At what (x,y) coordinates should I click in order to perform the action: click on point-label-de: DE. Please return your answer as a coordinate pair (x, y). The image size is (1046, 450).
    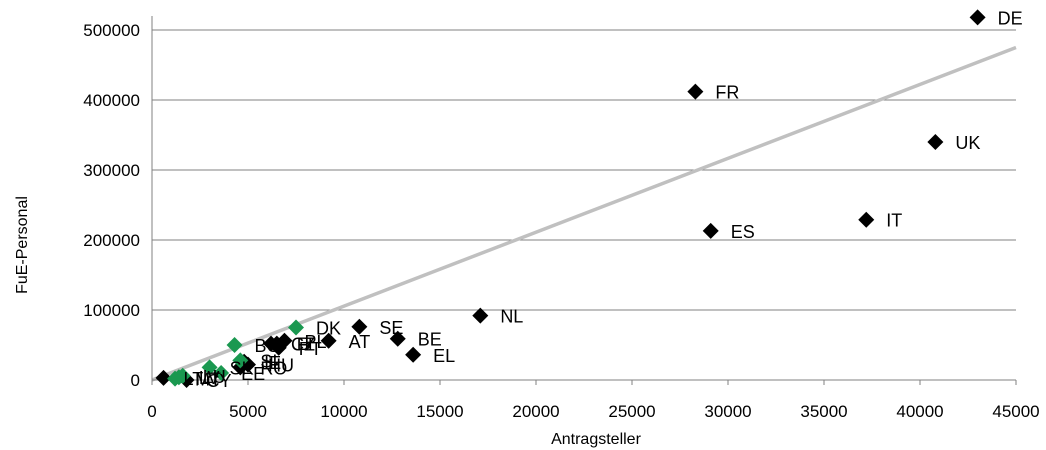
    Looking at the image, I should click on (1010, 18).